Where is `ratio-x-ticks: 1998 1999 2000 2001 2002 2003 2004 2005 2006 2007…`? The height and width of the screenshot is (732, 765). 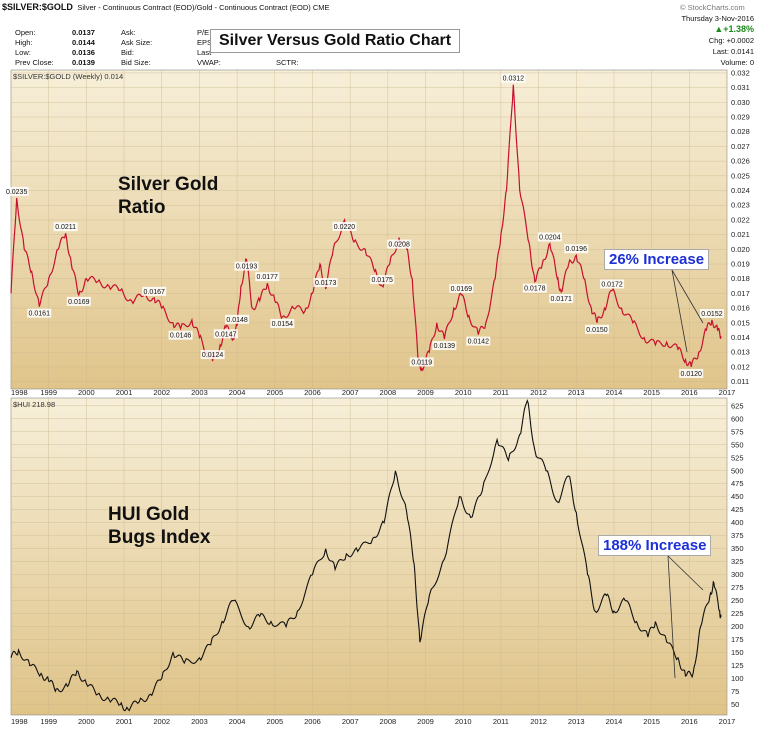 ratio-x-ticks: 1998 1999 2000 2001 2002 2003 2004 2005 2006 2007… is located at coordinates (373, 392).